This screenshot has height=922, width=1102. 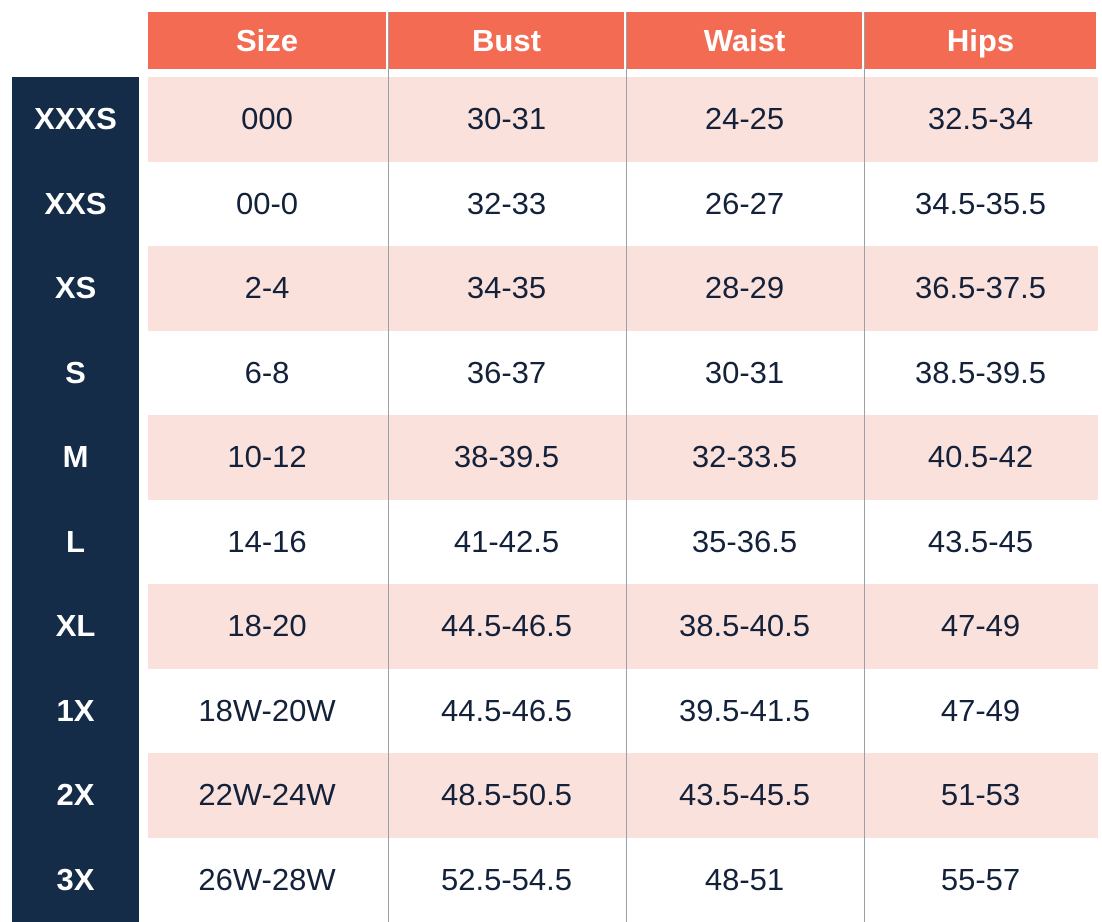 What do you see at coordinates (506, 541) in the screenshot?
I see `table-cell: 41-42.5` at bounding box center [506, 541].